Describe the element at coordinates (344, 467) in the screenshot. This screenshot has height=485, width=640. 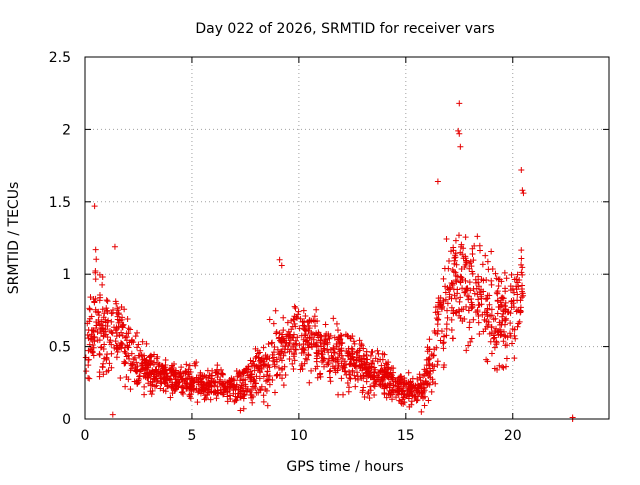
I see `x-axis-label: GPS time / hours` at that location.